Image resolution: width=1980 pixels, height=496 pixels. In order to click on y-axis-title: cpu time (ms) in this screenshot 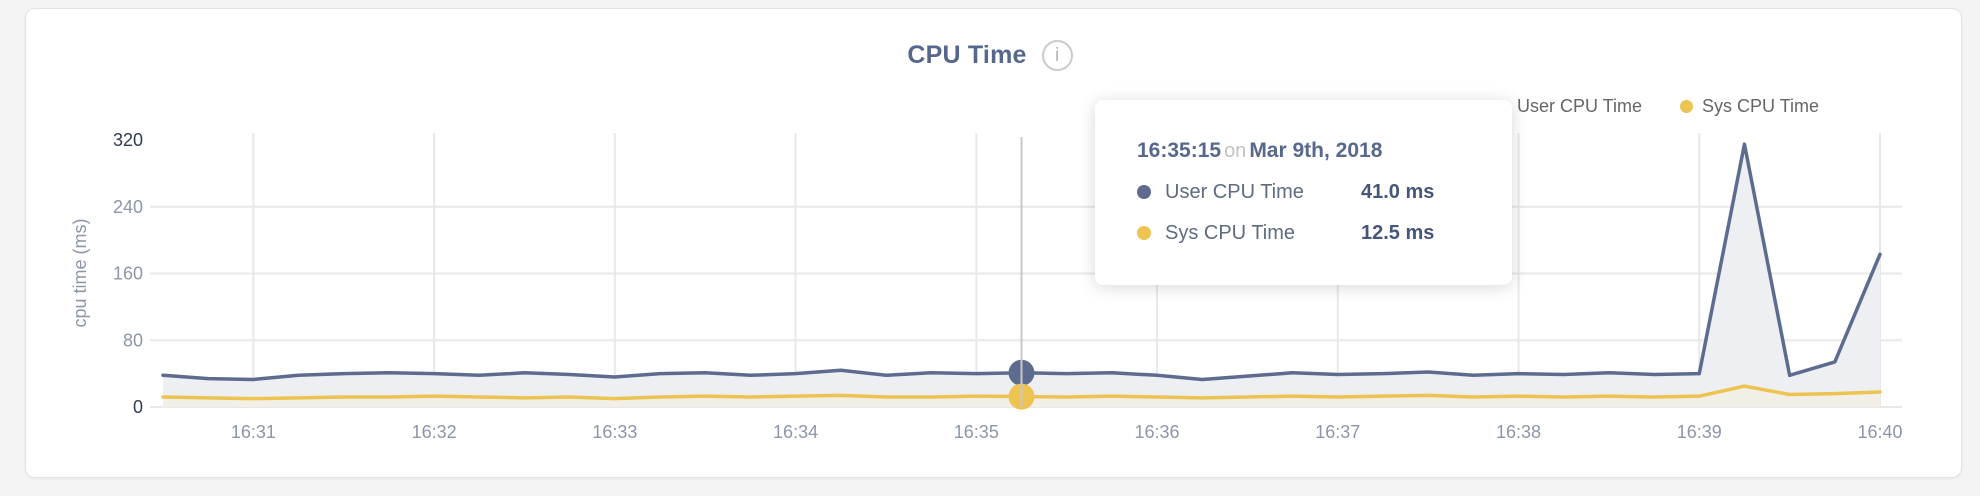, I will do `click(80, 272)`.